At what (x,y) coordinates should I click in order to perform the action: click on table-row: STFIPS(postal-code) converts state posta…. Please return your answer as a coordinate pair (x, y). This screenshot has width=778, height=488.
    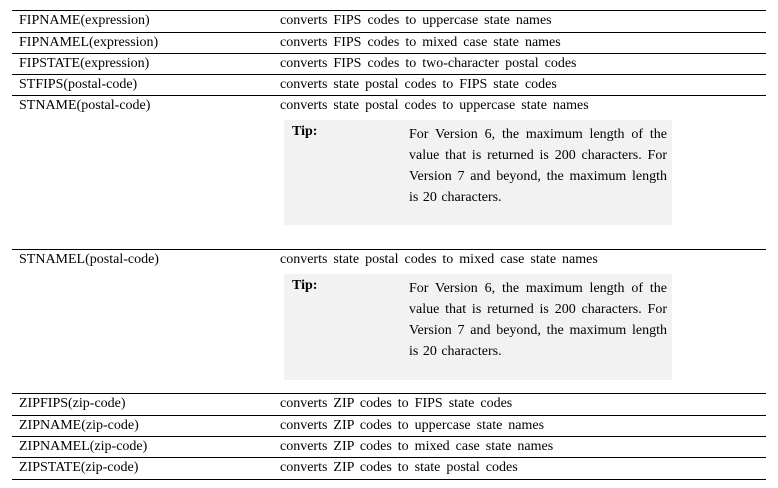
    Looking at the image, I should click on (389, 85).